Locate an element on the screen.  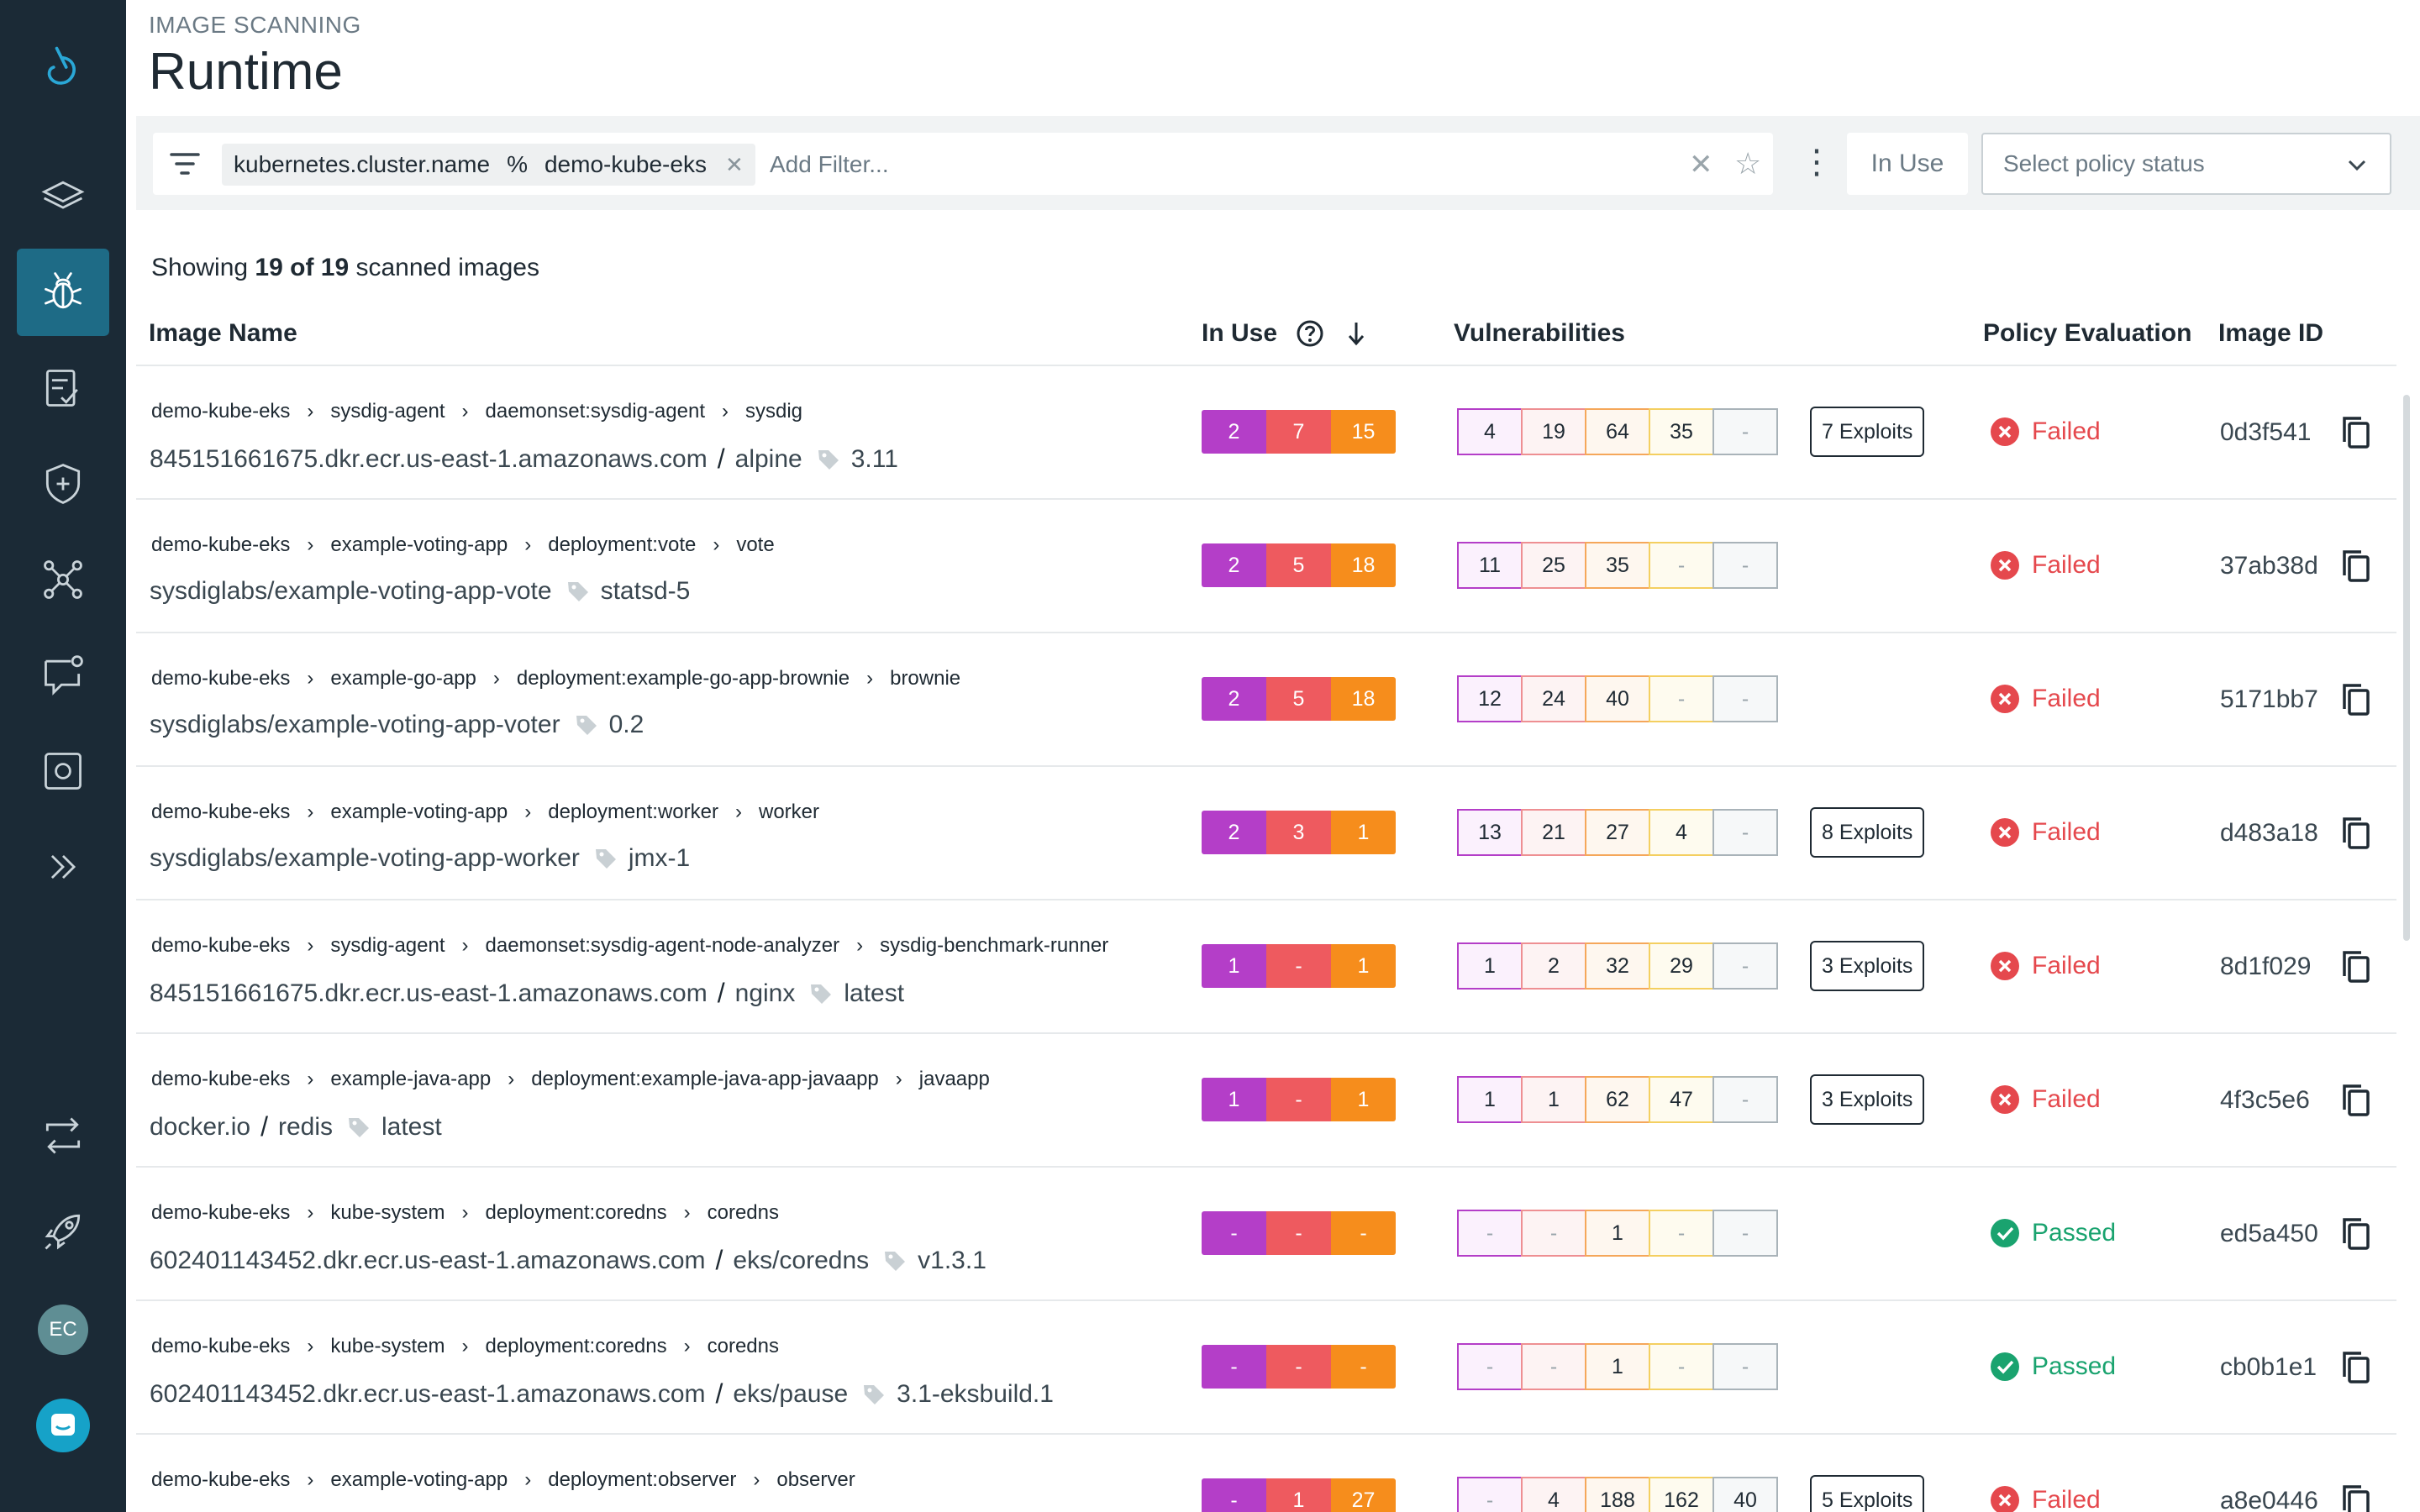
in-use-severity-bar: -1 27 is located at coordinates (1299, 1495).